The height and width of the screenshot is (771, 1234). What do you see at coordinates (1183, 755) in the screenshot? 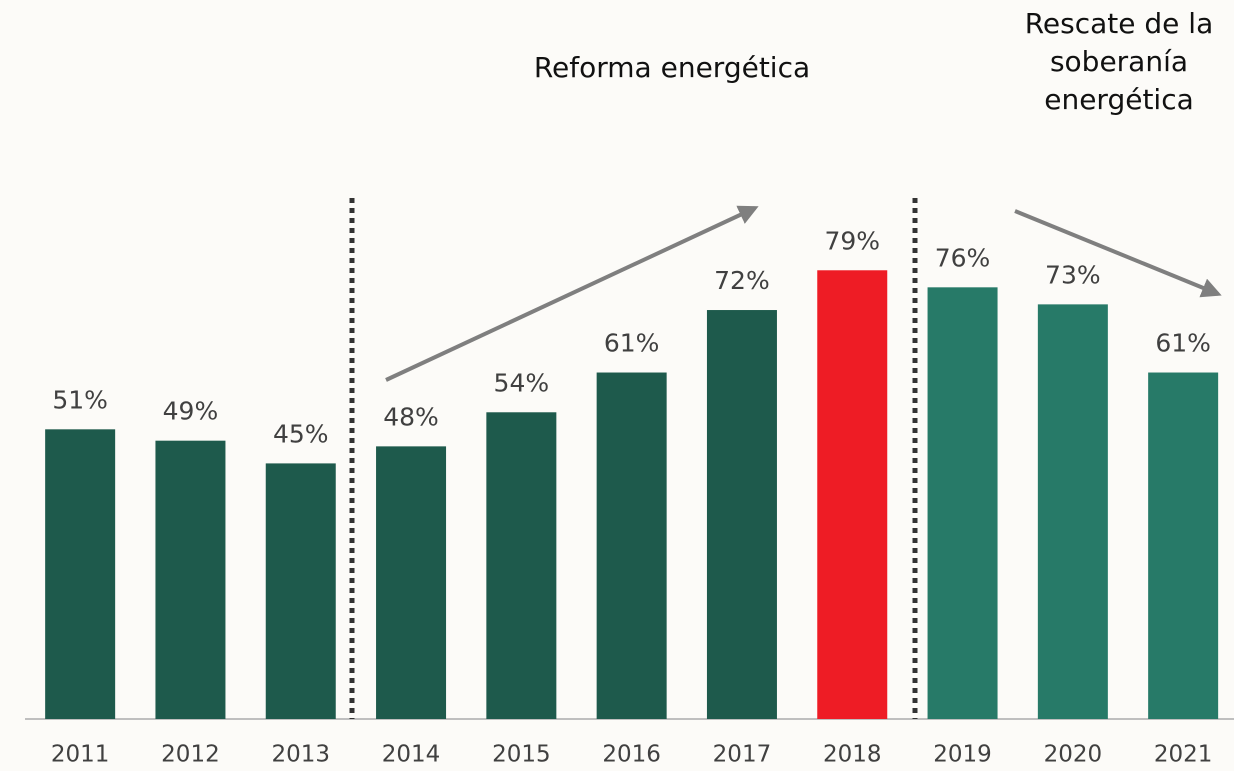
I see `x-tick-label: 2021` at bounding box center [1183, 755].